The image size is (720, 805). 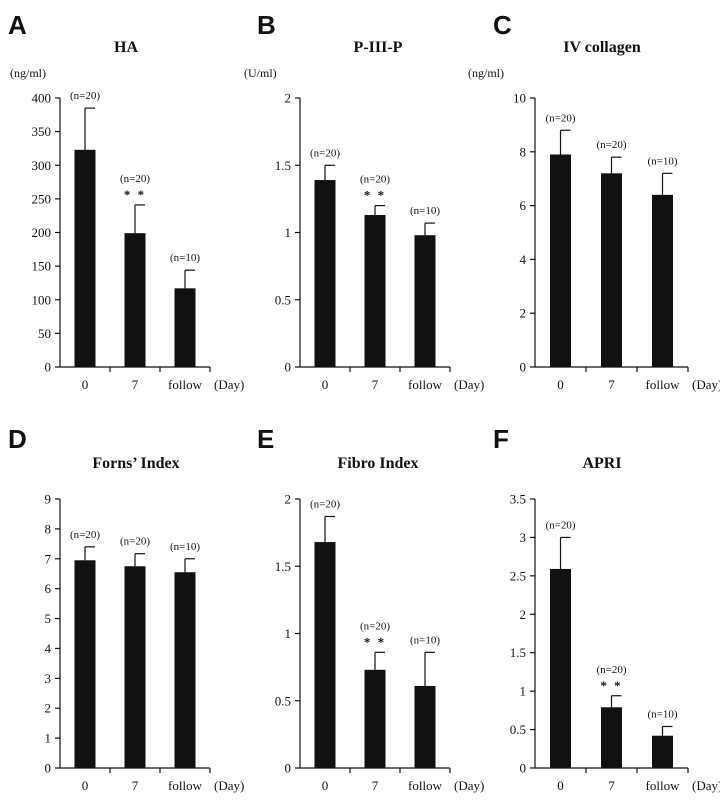 What do you see at coordinates (502, 25) in the screenshot?
I see `panel-letter: C` at bounding box center [502, 25].